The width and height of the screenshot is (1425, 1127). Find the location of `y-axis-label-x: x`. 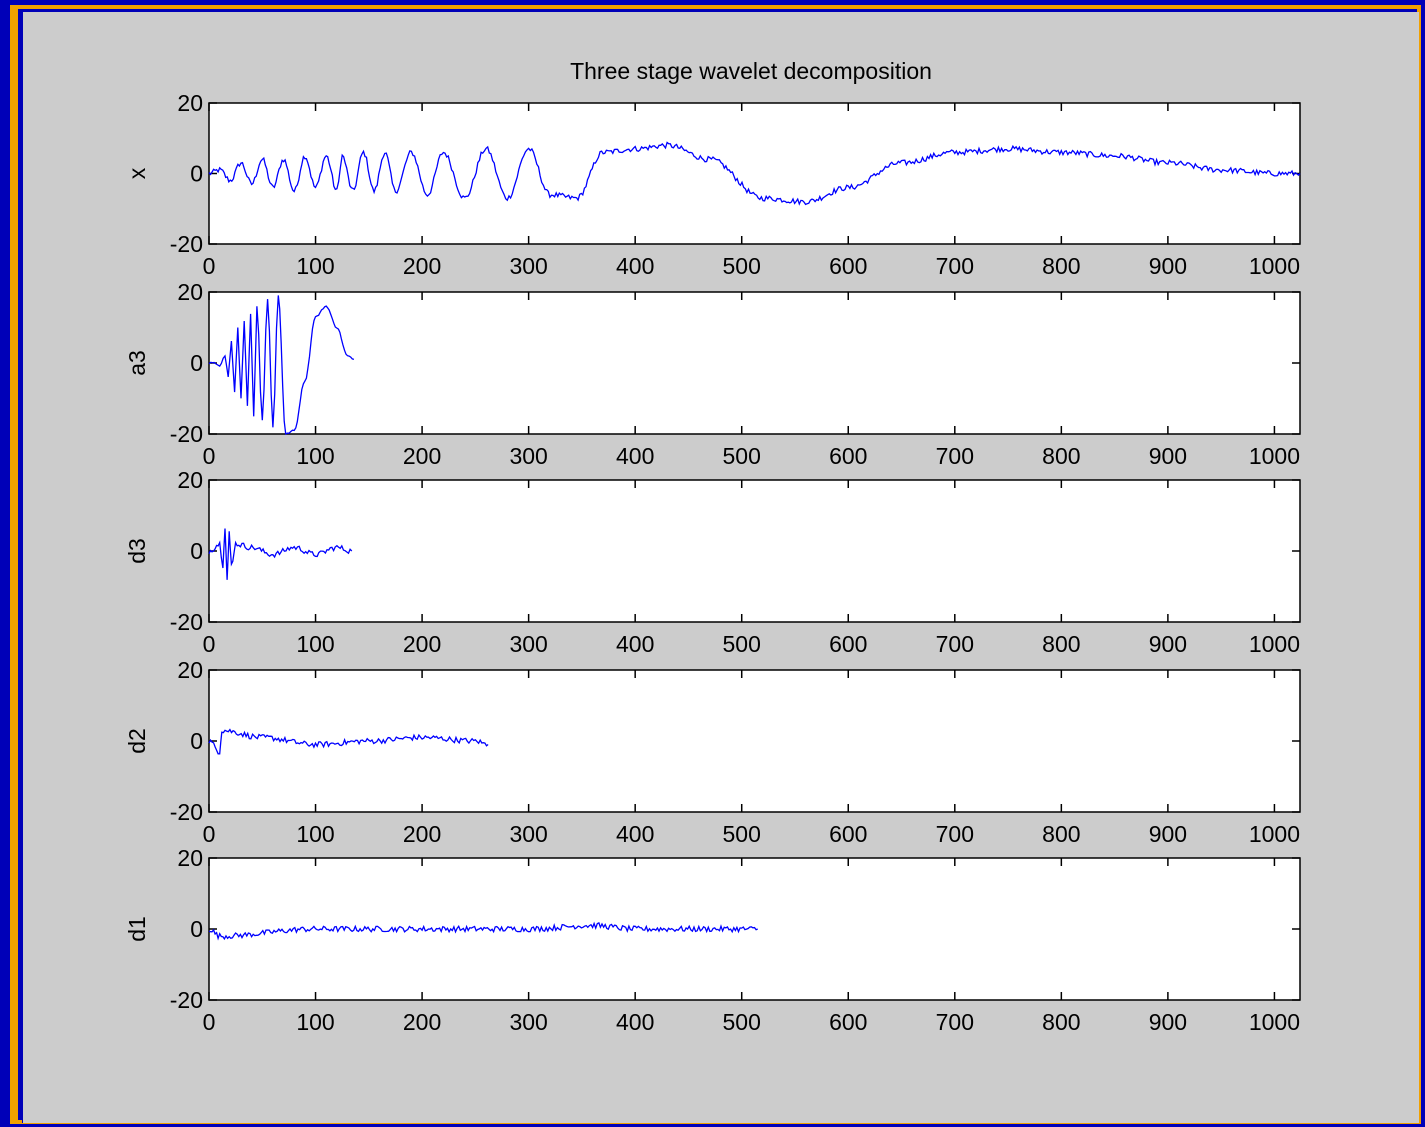

y-axis-label-x: x is located at coordinates (137, 173).